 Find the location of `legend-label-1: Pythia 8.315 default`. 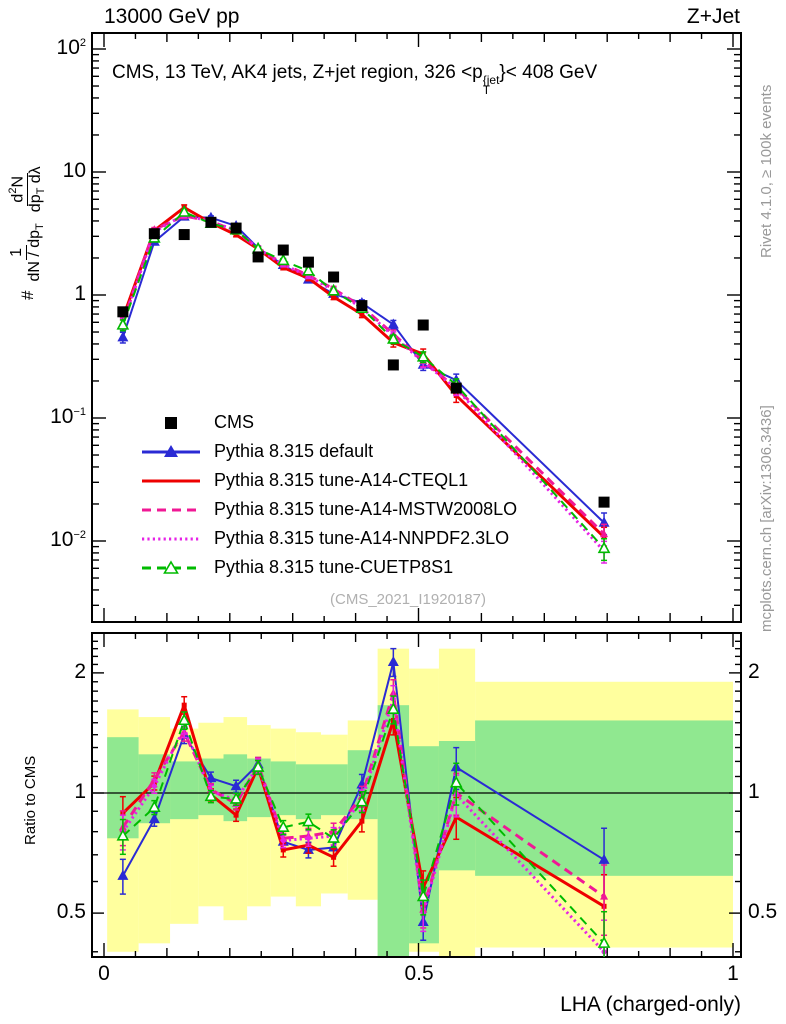

legend-label-1: Pythia 8.315 default is located at coordinates (294, 451).